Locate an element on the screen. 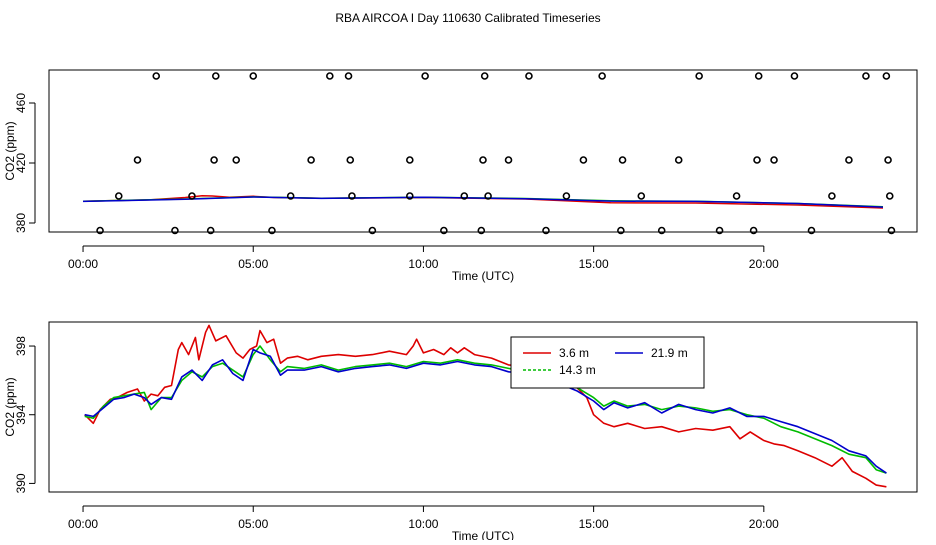 The image size is (936, 545). legend-box is located at coordinates (607, 362).